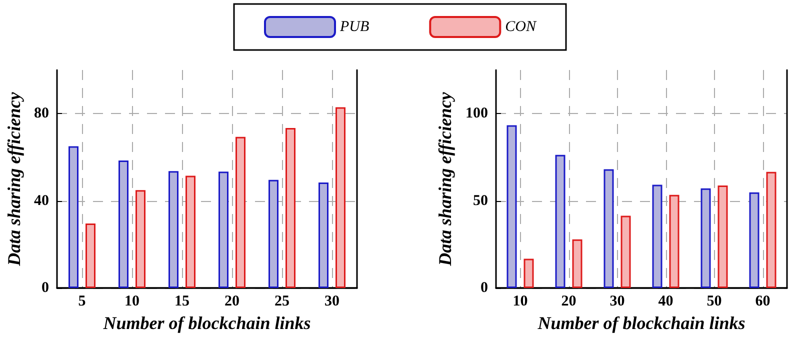  I want to click on x-tick-label: 5, so click(82, 302).